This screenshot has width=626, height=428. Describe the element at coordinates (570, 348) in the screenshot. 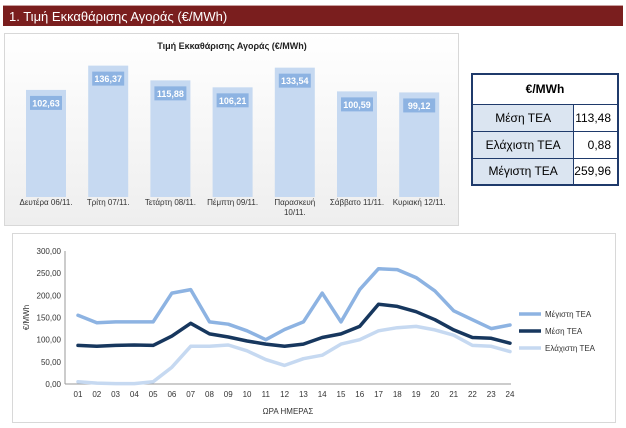

I see `legend-label: Ελάχιστη ΤΕΑ` at that location.